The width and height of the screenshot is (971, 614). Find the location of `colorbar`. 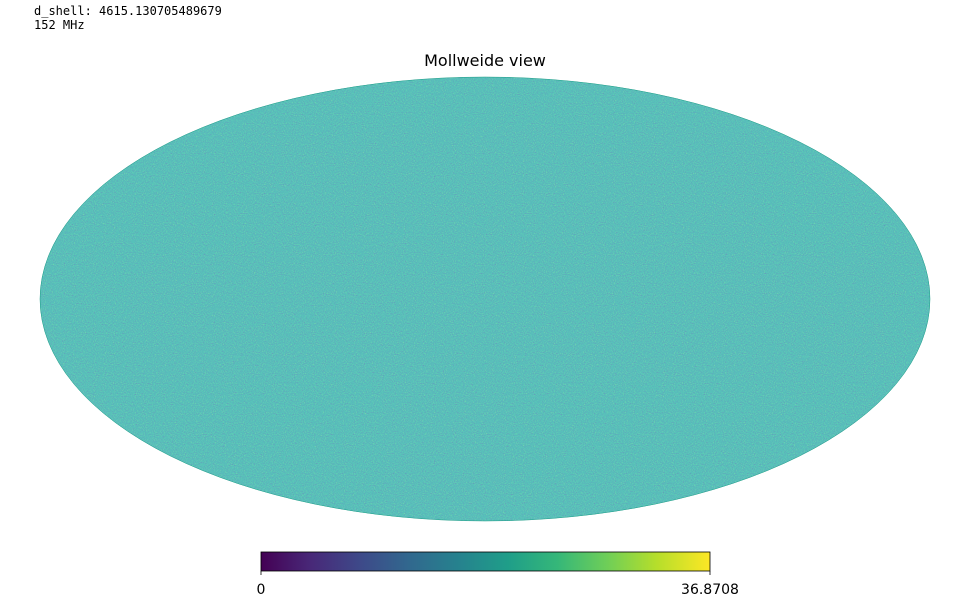

colorbar is located at coordinates (485, 561).